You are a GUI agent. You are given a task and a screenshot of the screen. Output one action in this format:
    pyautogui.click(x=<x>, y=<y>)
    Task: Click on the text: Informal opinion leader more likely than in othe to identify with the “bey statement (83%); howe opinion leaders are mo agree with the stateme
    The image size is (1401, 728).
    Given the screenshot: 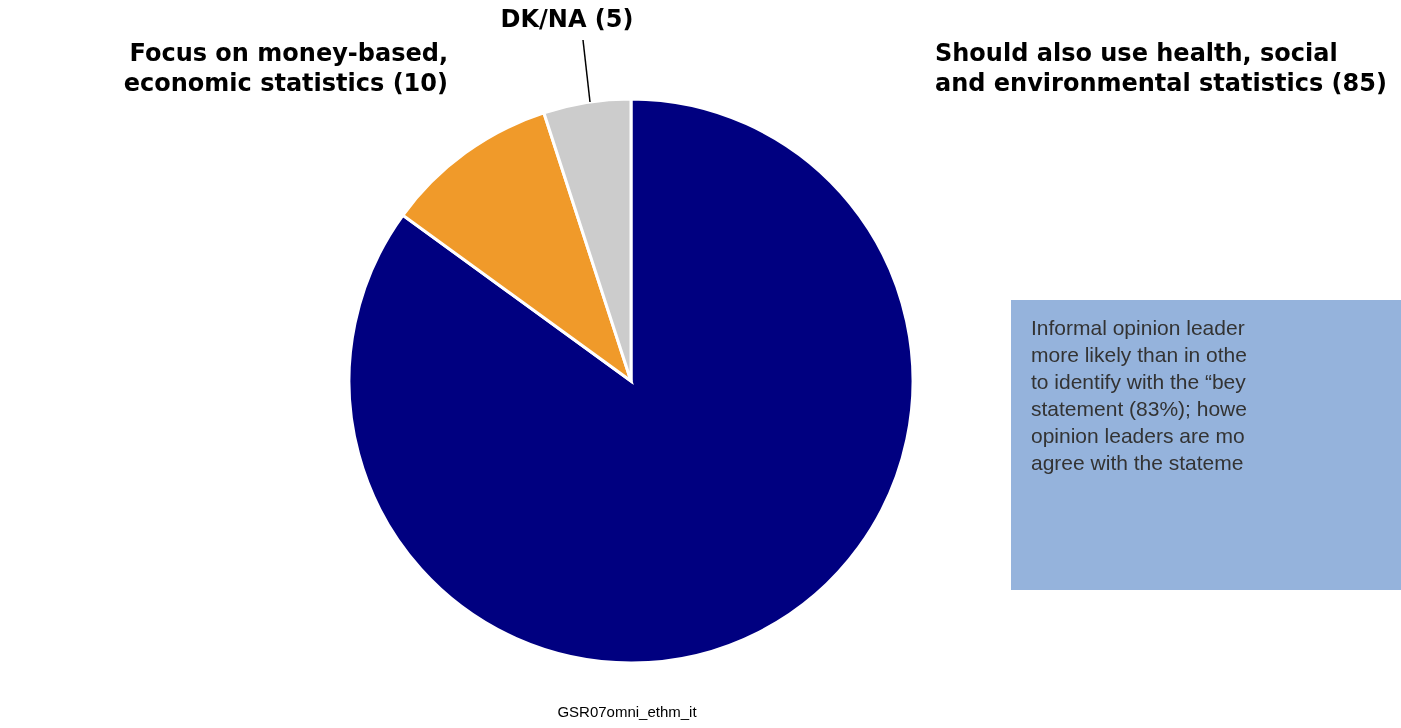 What is the action you would take?
    pyautogui.click(x=1139, y=395)
    